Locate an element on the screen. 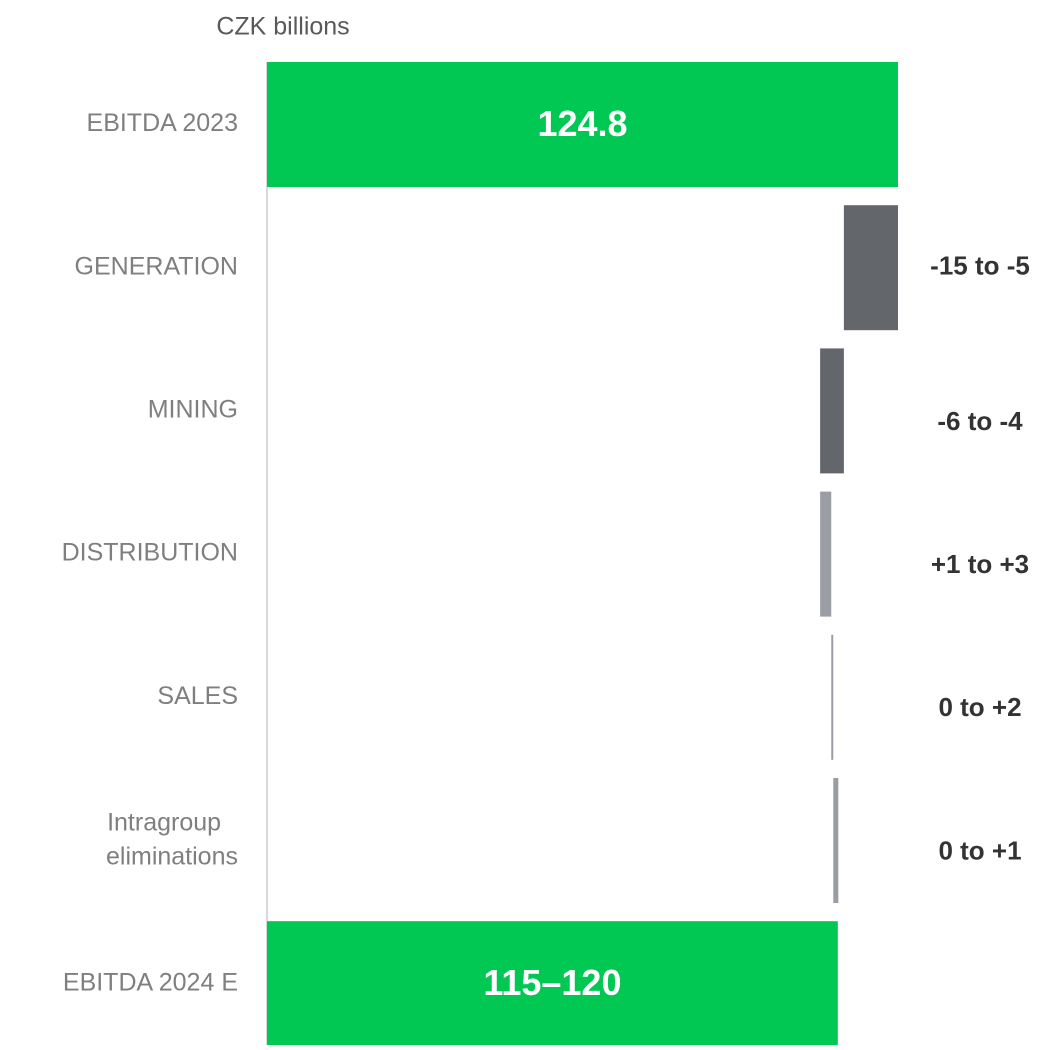 Image resolution: width=1046 pixels, height=1050 pixels. value-label: 124.8 is located at coordinates (582, 123).